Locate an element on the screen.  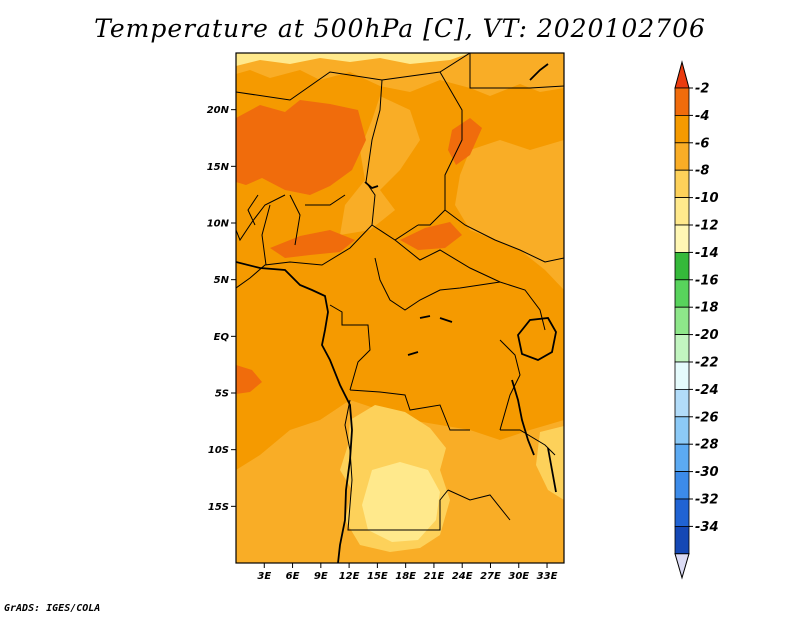
contour-hot-chad is located at coordinates (431, 236).